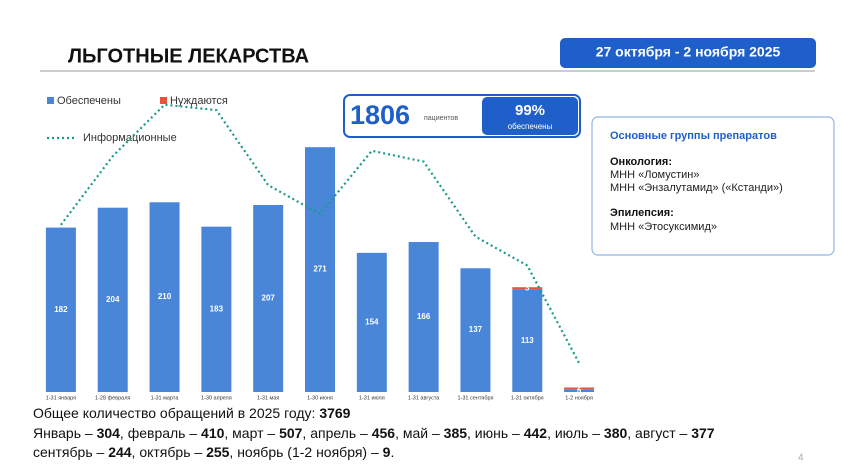 This screenshot has height=471, width=843. Describe the element at coordinates (475, 398) in the screenshot. I see `x-tick-label: 1-31 сентября` at that location.